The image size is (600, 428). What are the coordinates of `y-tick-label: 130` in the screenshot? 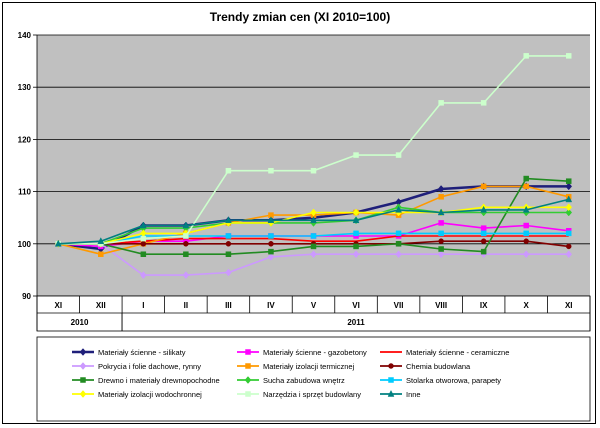 It's located at (25, 87).